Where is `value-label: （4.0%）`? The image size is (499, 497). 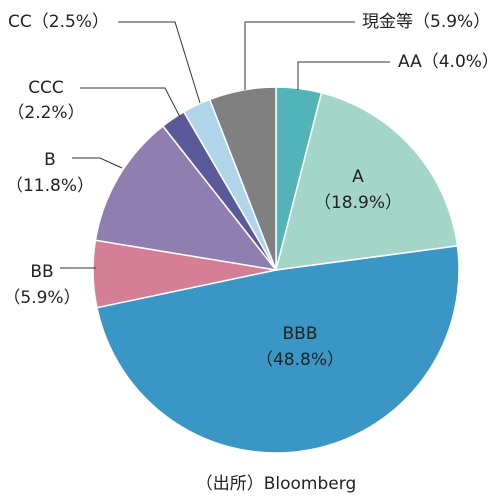 value-label: （4.0%） is located at coordinates (460, 62).